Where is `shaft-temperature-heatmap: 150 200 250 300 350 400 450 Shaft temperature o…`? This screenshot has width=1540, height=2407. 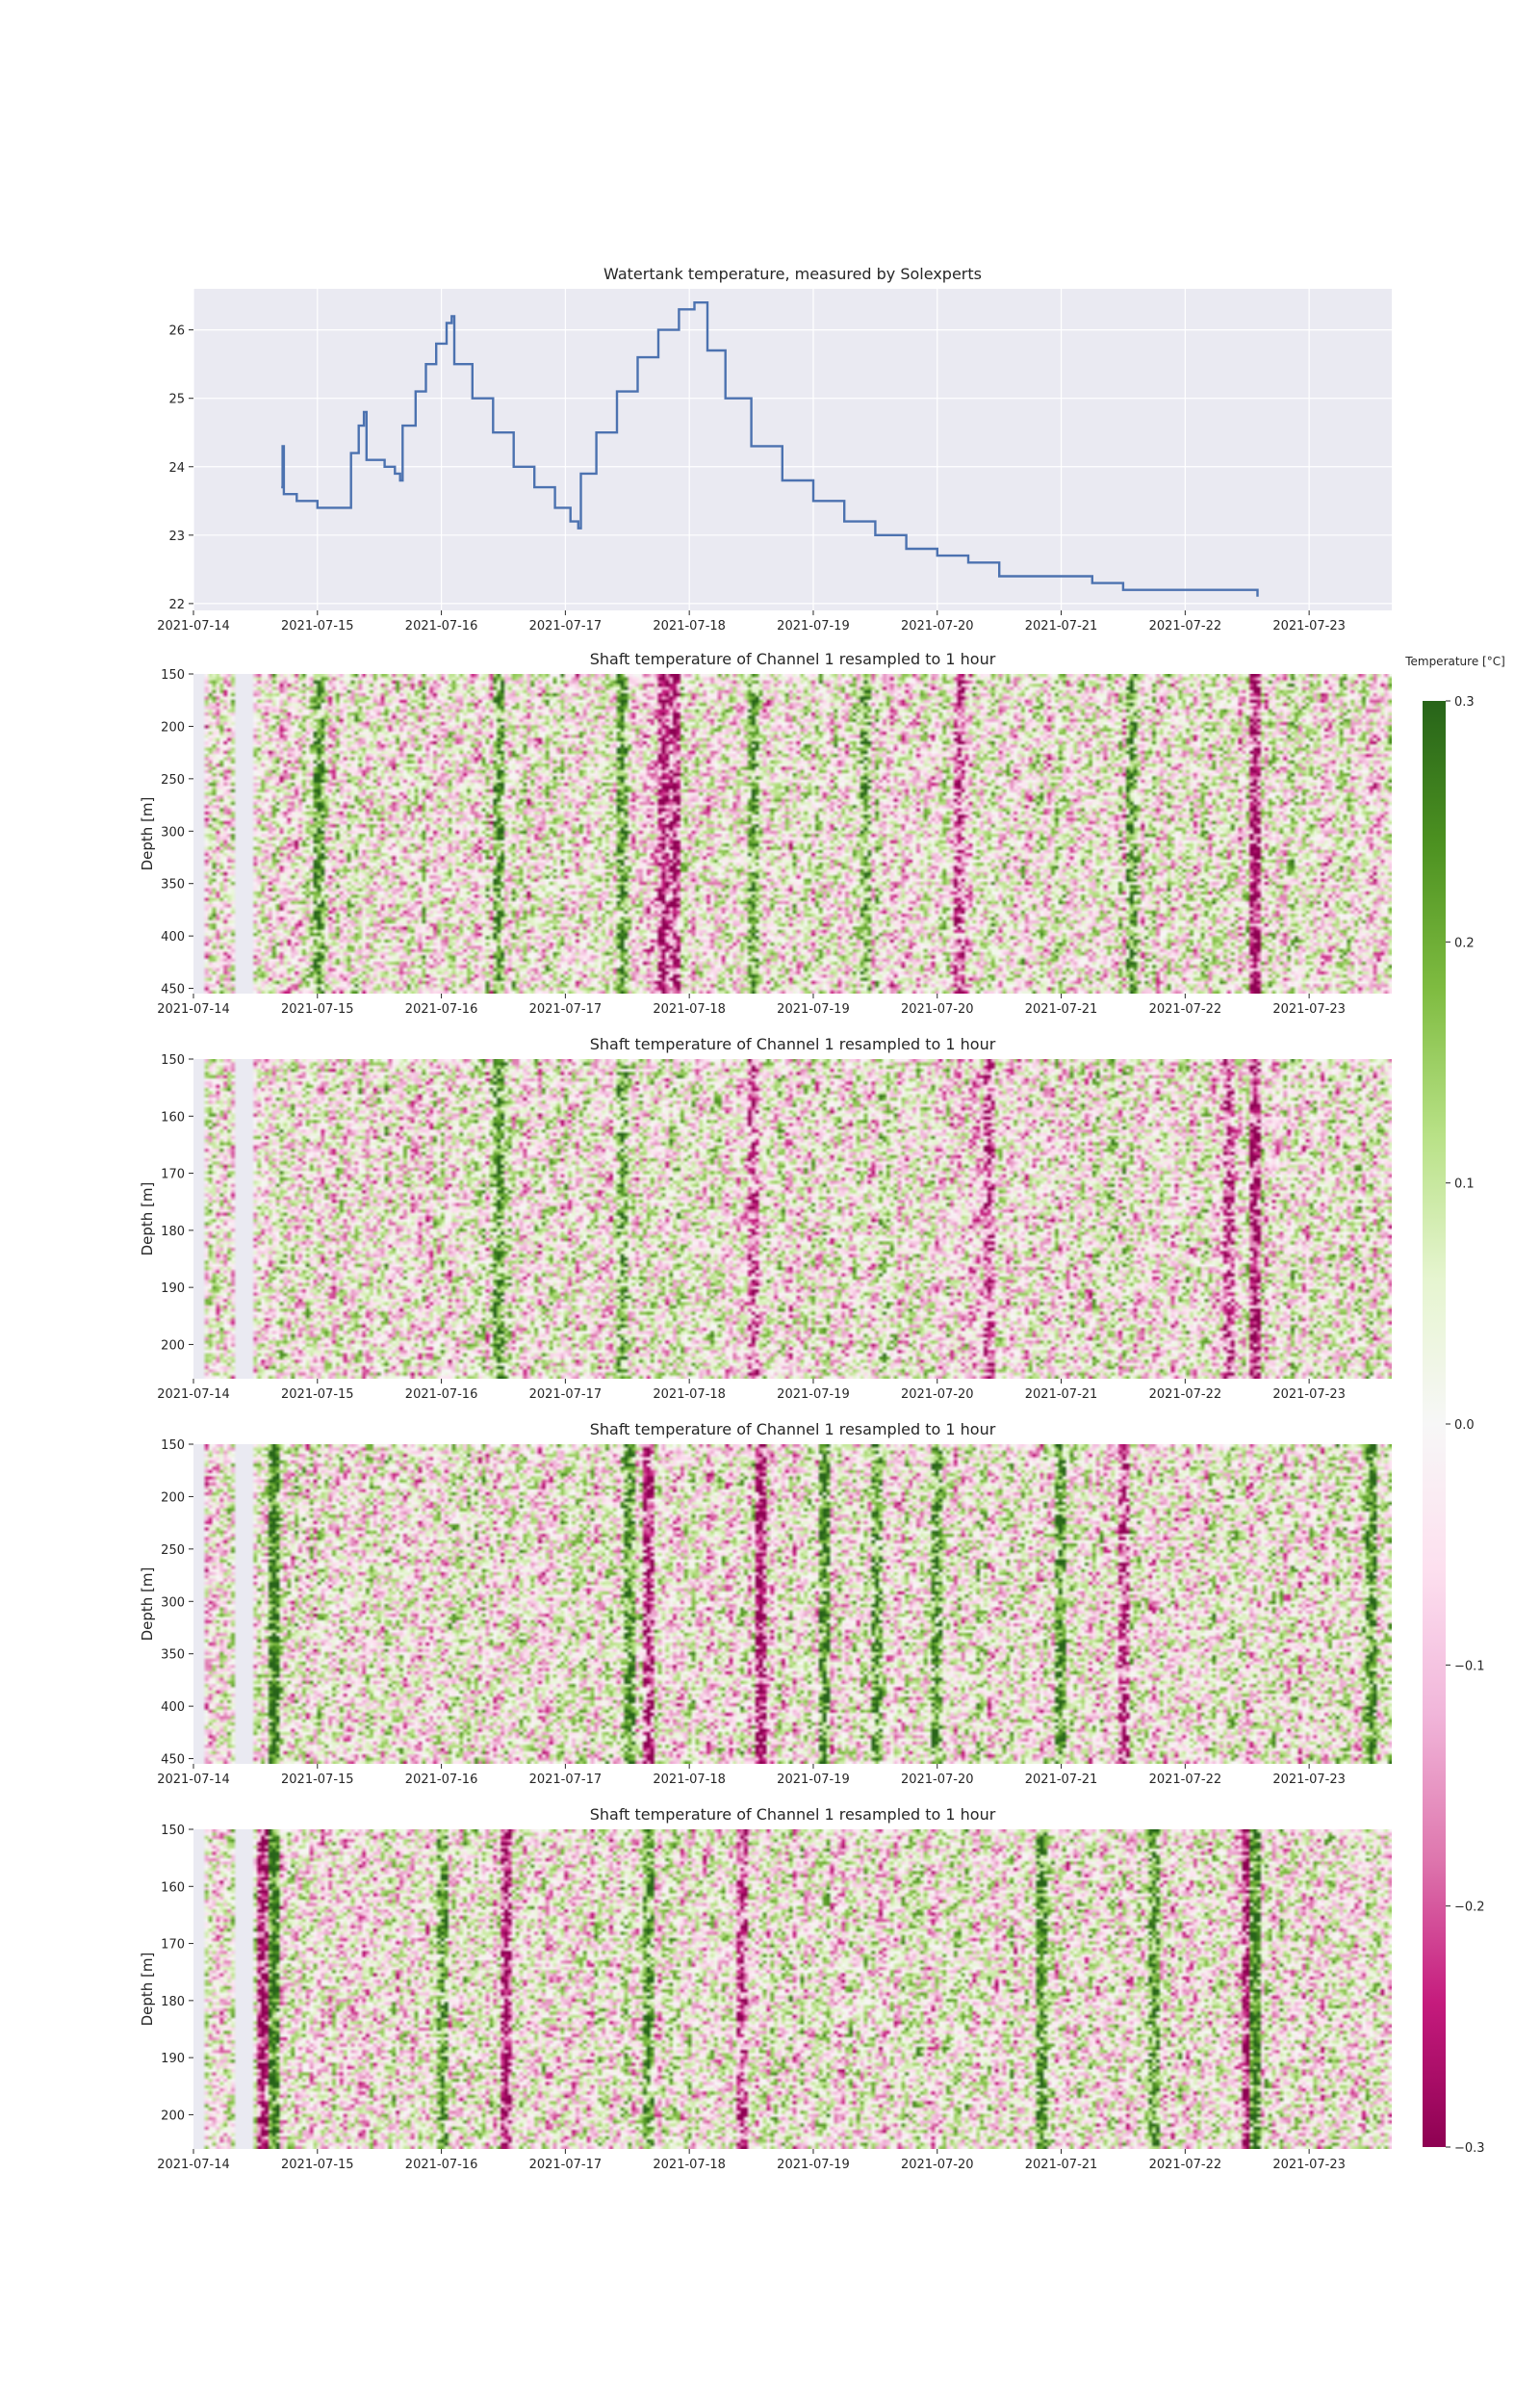 shaft-temperature-heatmap: 150 200 250 300 350 400 450 Shaft temperature o… is located at coordinates (765, 823).